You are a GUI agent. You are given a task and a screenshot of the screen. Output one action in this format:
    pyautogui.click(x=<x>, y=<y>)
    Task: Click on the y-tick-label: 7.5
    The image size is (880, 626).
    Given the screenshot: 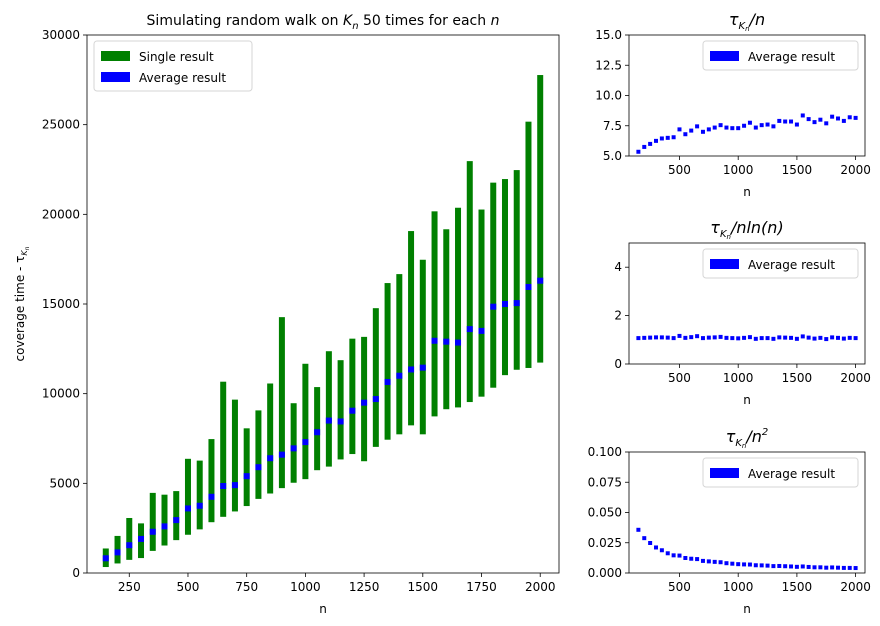 What is the action you would take?
    pyautogui.click(x=612, y=126)
    